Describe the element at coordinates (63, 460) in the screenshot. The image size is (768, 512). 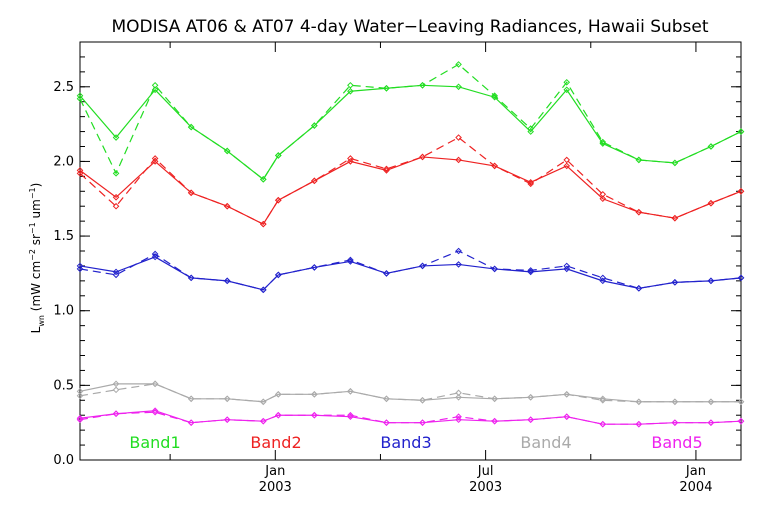
I see `y-tick-label: 0.0` at that location.